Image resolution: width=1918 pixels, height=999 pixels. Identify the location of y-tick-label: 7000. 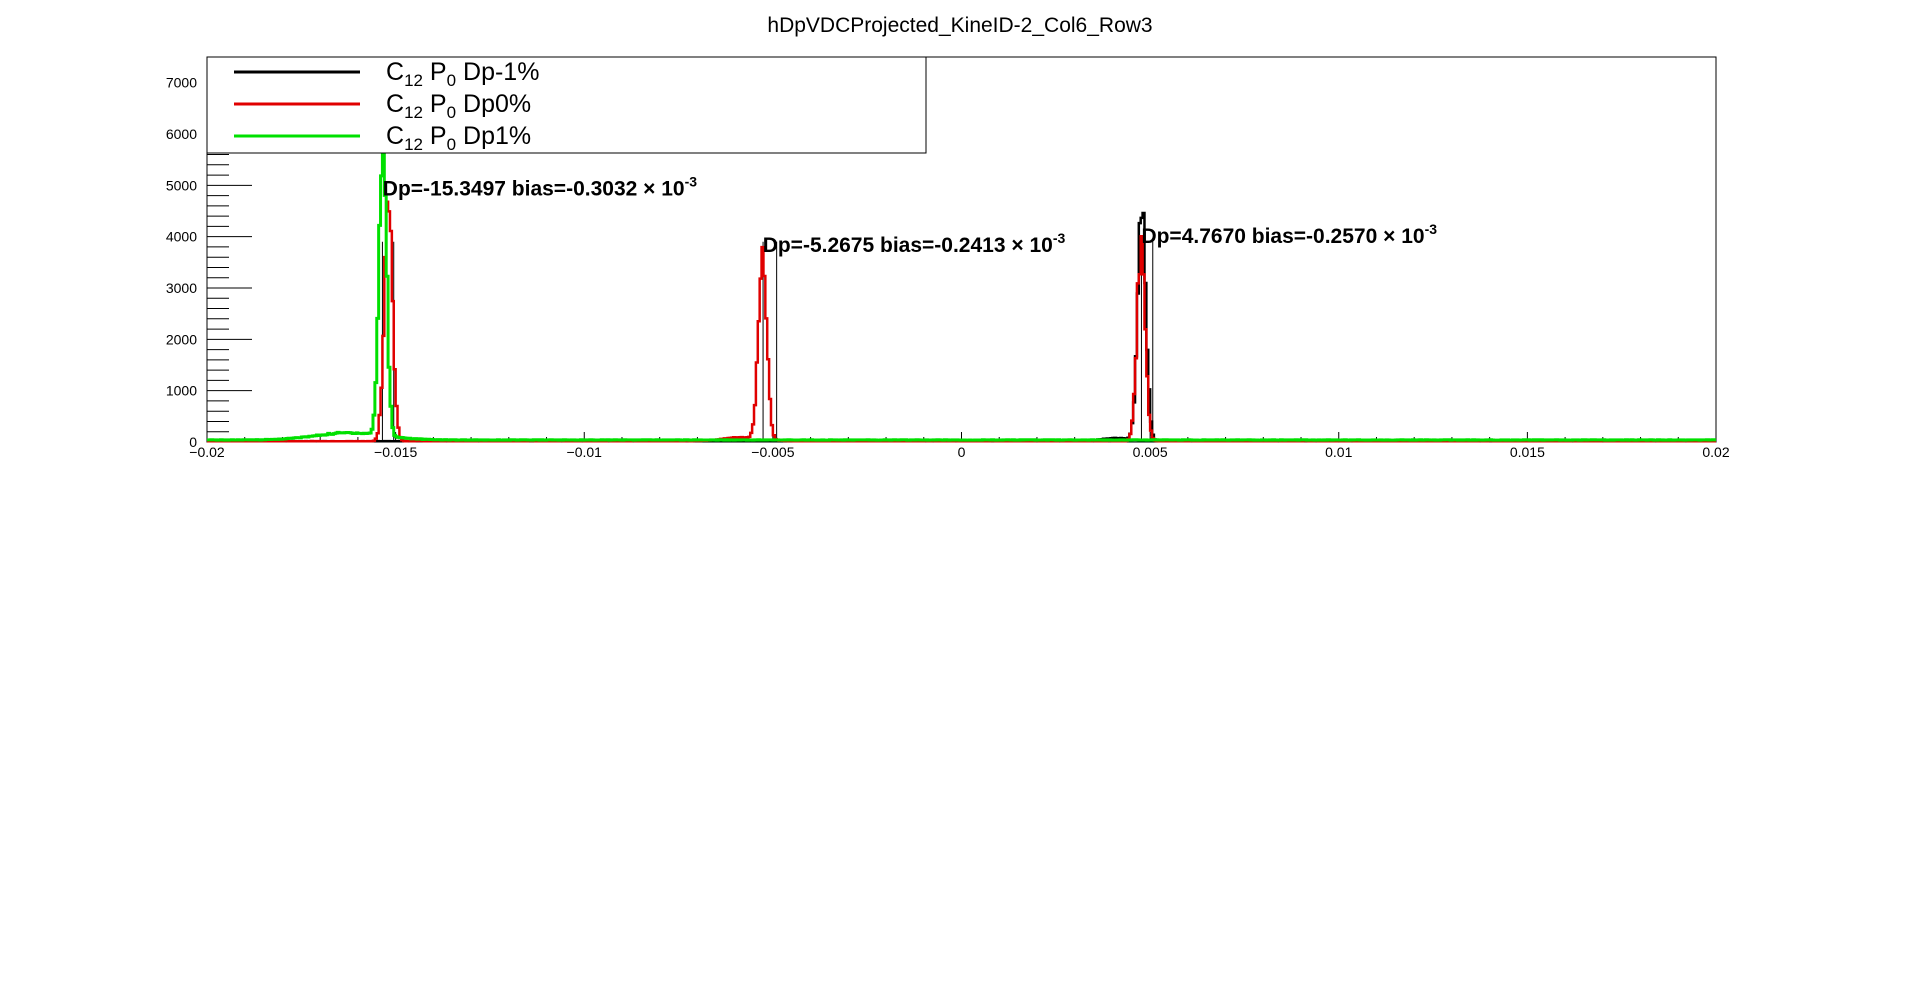
(181, 83).